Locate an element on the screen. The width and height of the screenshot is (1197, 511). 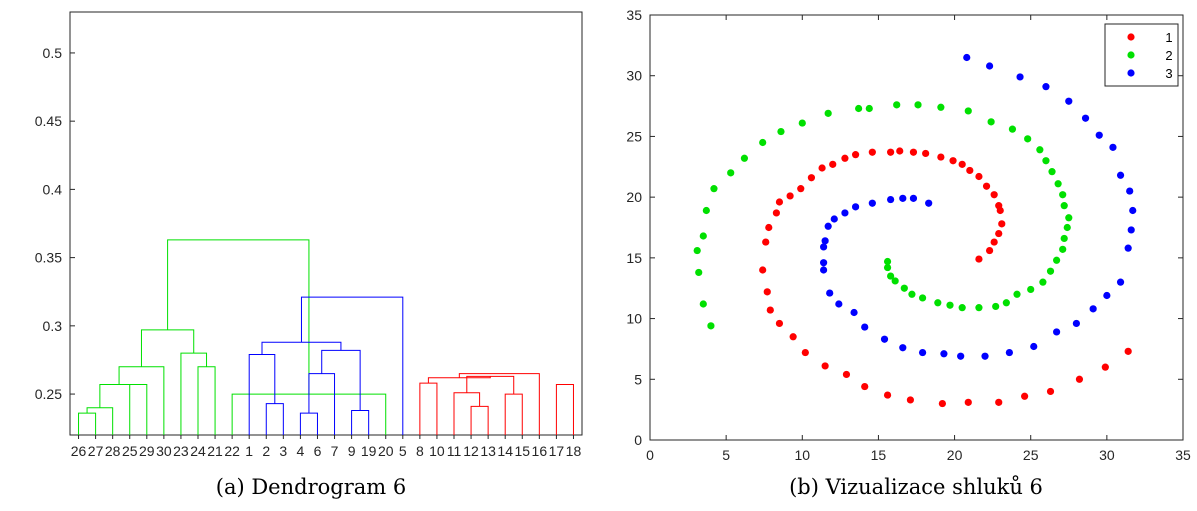
scatter-y-tick-label: 35 is located at coordinates (634, 15).